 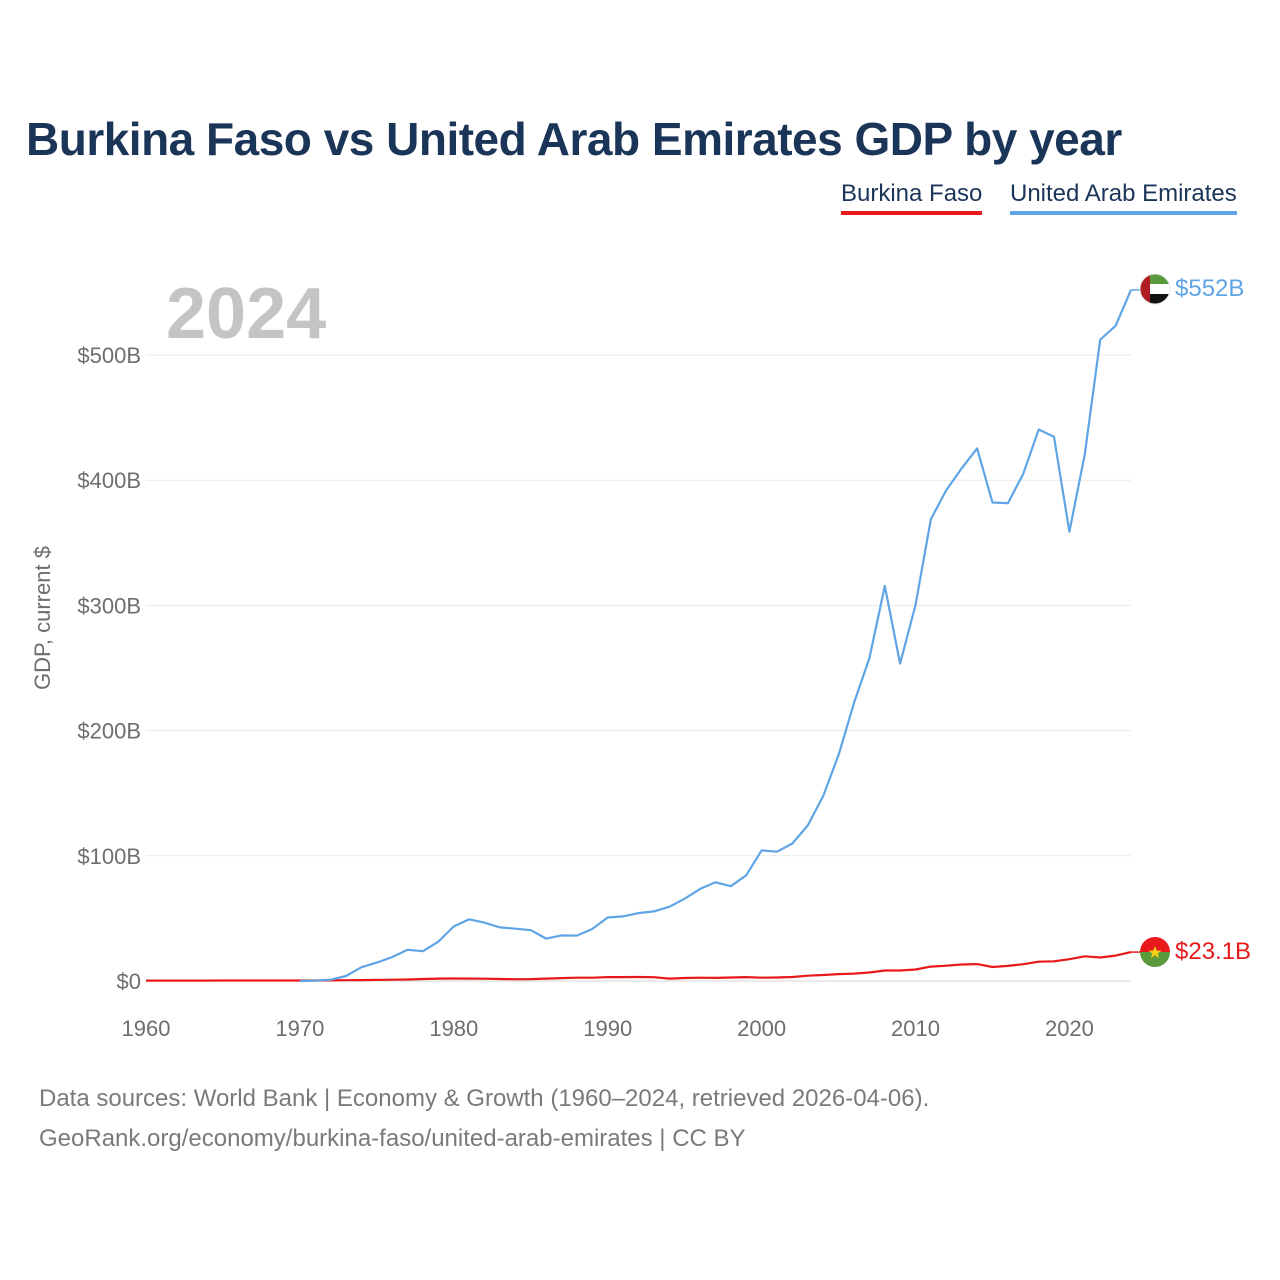 I want to click on y-tick-label: $400B, so click(x=109, y=480).